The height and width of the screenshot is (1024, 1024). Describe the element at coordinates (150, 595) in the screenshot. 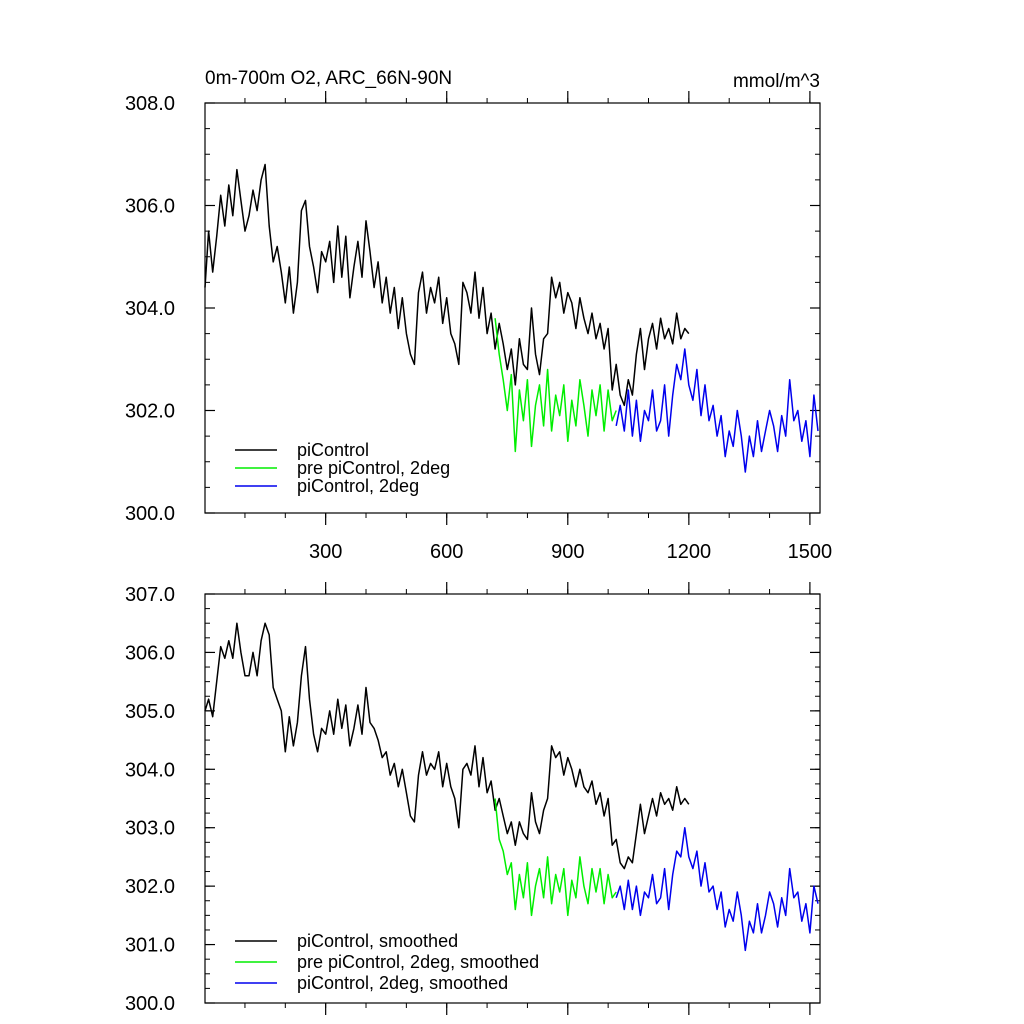

I see `y-tick-label: 307.0` at that location.